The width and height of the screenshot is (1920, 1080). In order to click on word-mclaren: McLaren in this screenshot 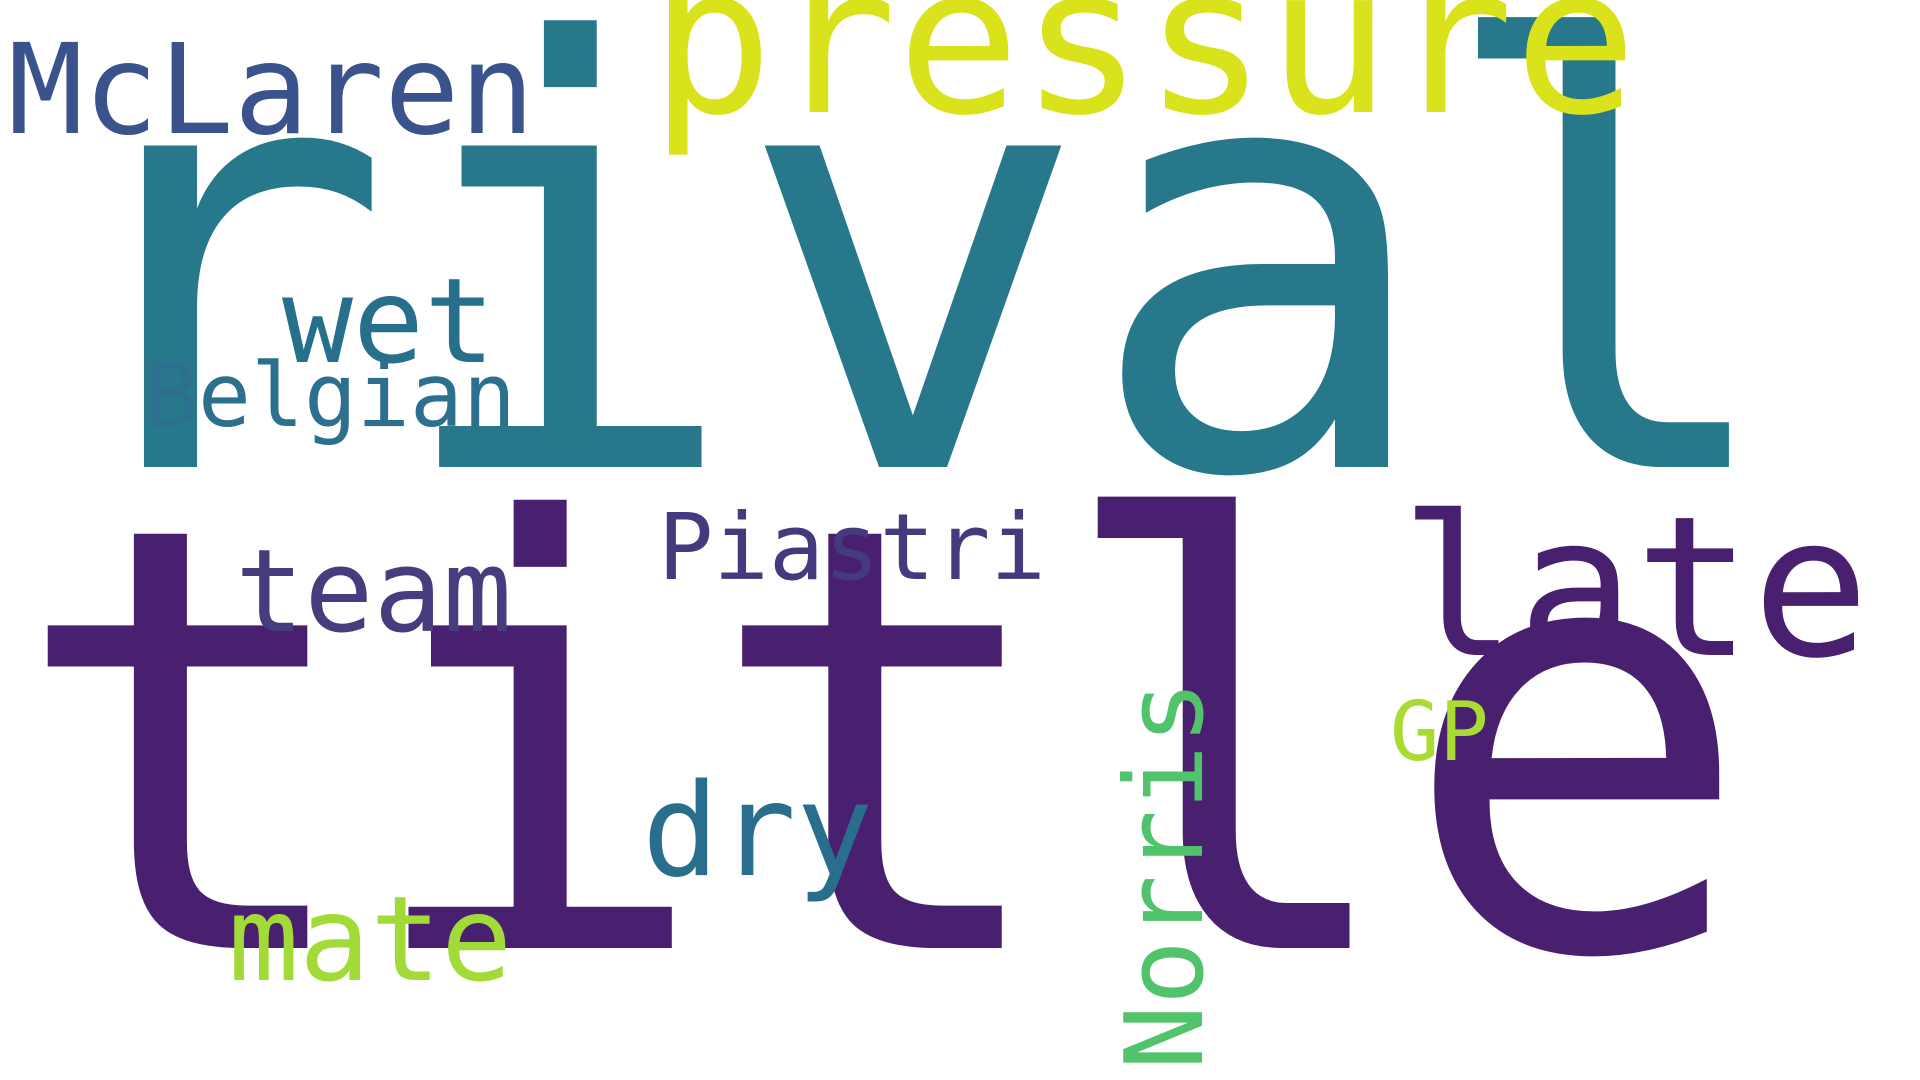, I will do `click(271, 90)`.